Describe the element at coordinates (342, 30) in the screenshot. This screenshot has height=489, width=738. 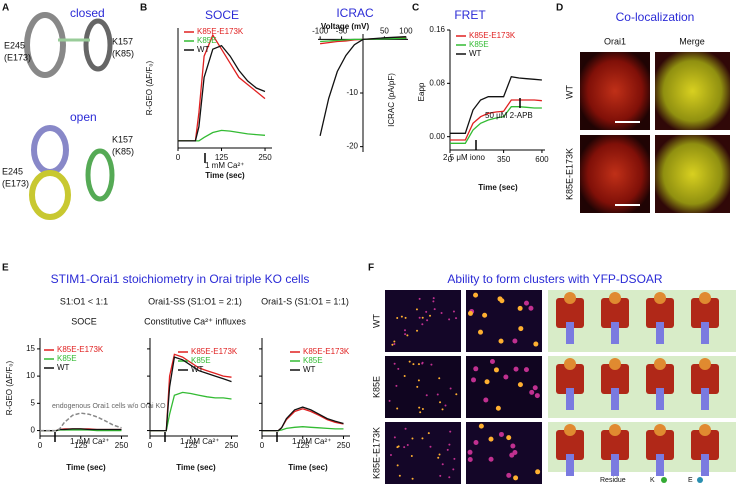
I see `x-tick-label: -50` at that location.